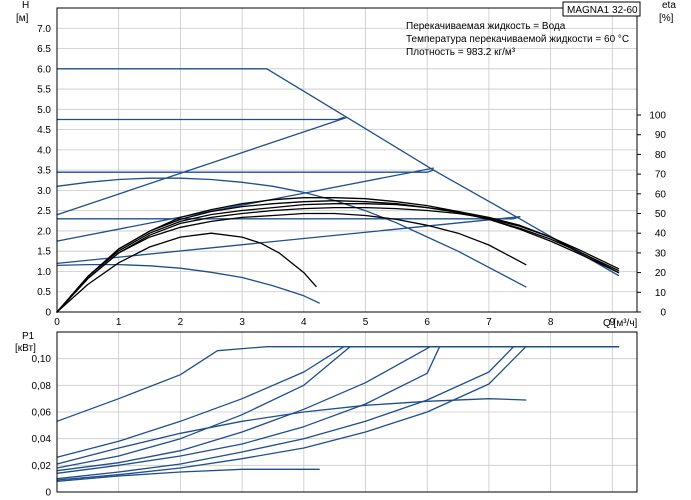 The width and height of the screenshot is (691, 500). Describe the element at coordinates (44, 90) in the screenshot. I see `head-y-tick-label: 5.5` at that location.